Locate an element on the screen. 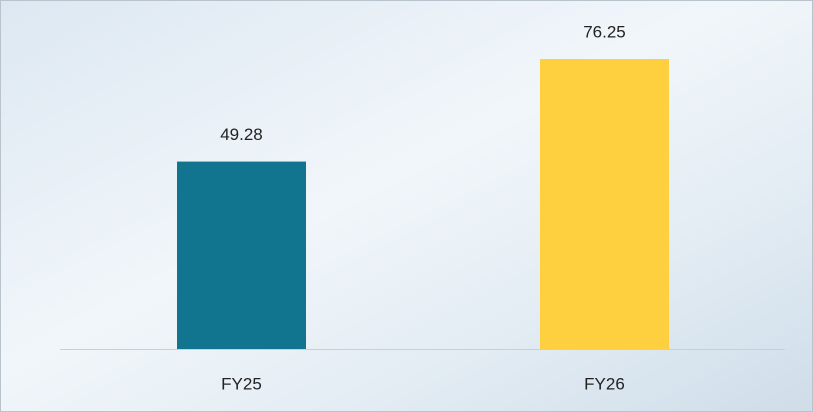 This screenshot has height=412, width=813. data-label: 49.28 is located at coordinates (241, 134).